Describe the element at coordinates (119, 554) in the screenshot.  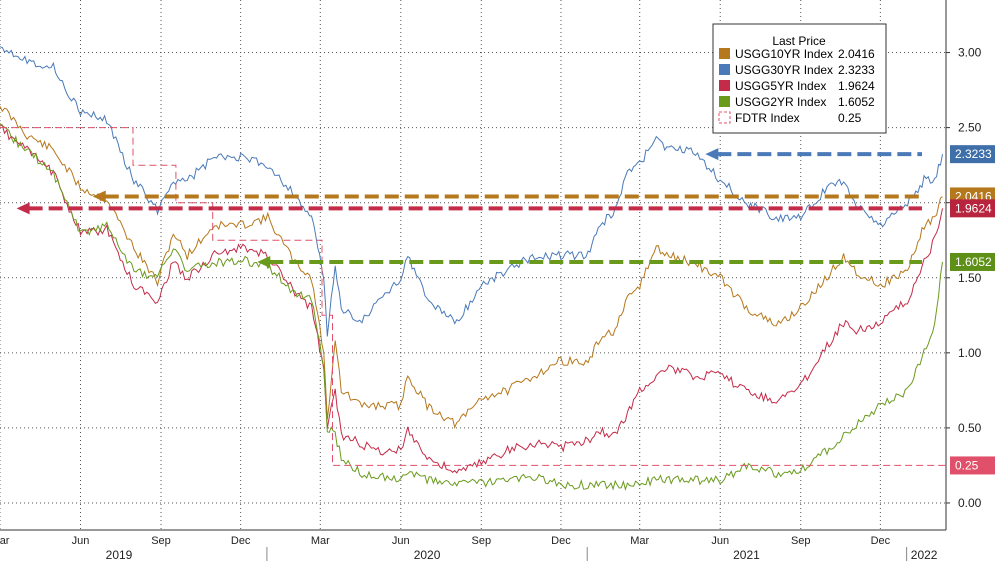
I see `x-year-label: 2019` at that location.